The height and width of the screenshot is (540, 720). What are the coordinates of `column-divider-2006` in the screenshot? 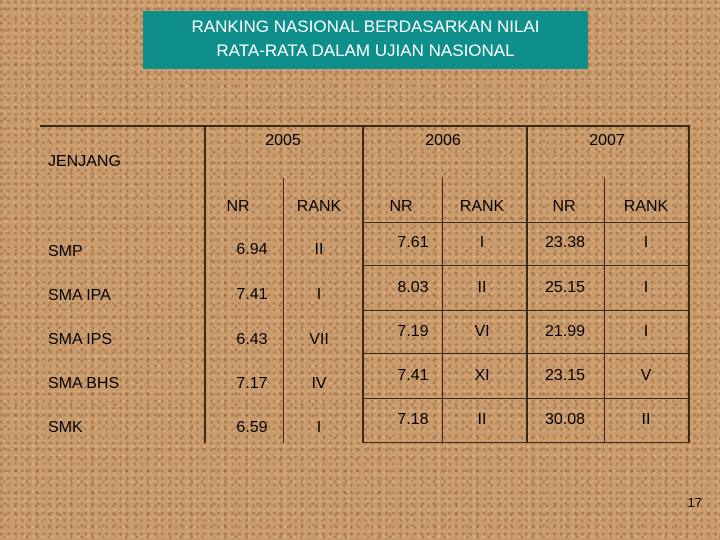 It's located at (363, 284).